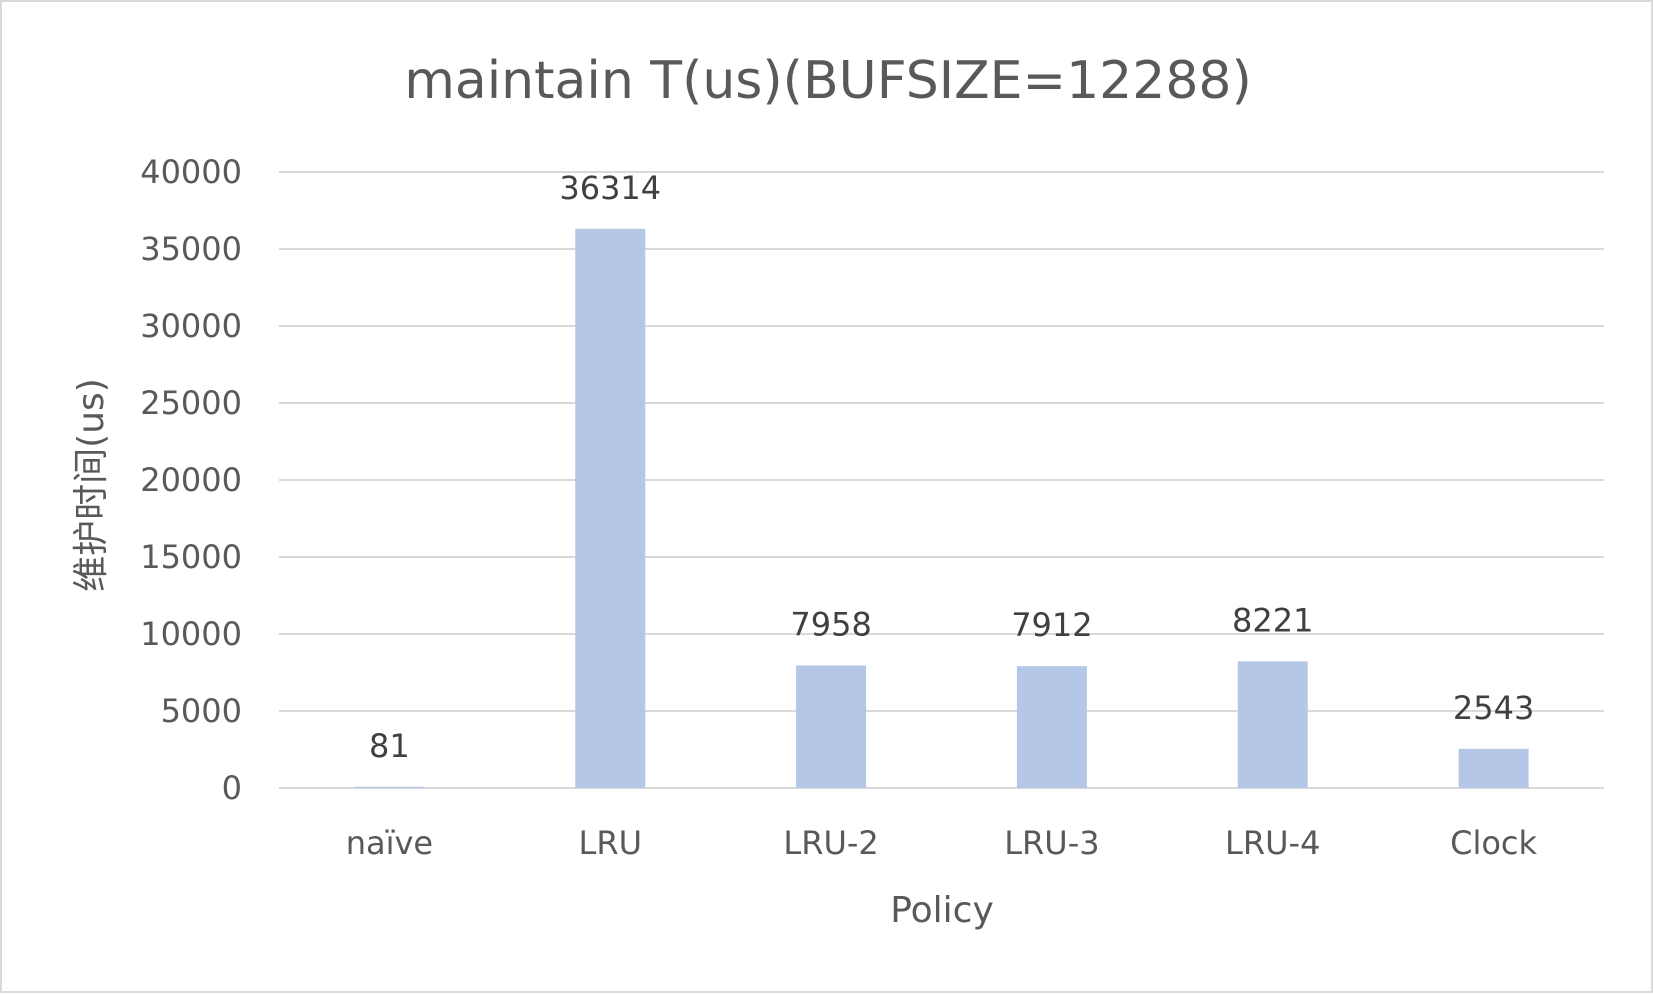 Image resolution: width=1653 pixels, height=995 pixels. What do you see at coordinates (201, 711) in the screenshot?
I see `y-tick-label: 5000` at bounding box center [201, 711].